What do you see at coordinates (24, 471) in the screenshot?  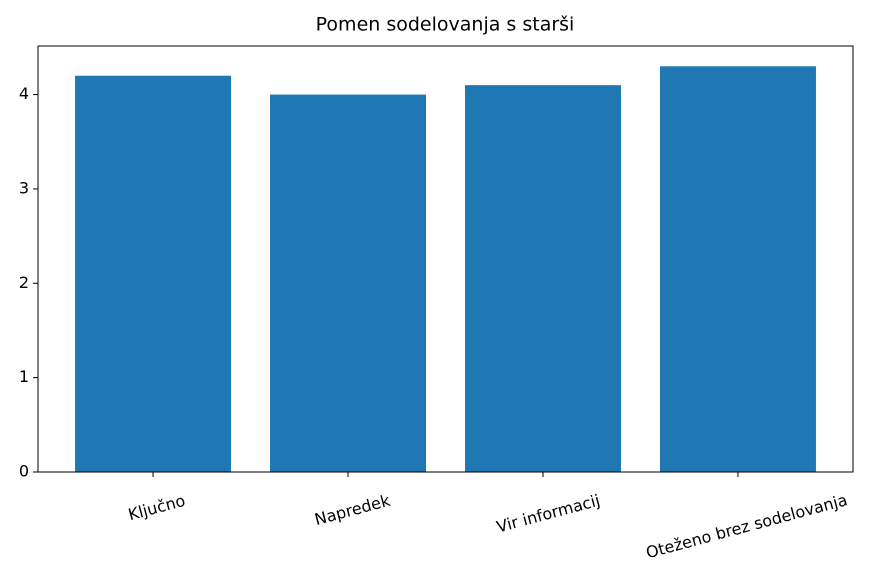 I see `y-tick-label: 0` at bounding box center [24, 471].